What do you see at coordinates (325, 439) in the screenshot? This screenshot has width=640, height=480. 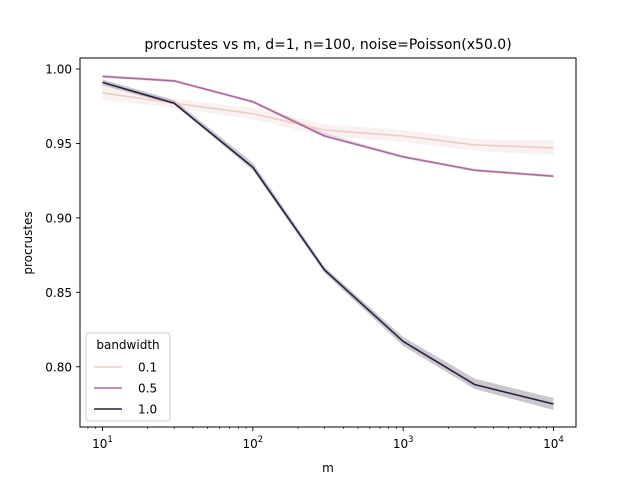 I see `x-axis: 10¹ 10² 10³ 10⁴` at bounding box center [325, 439].